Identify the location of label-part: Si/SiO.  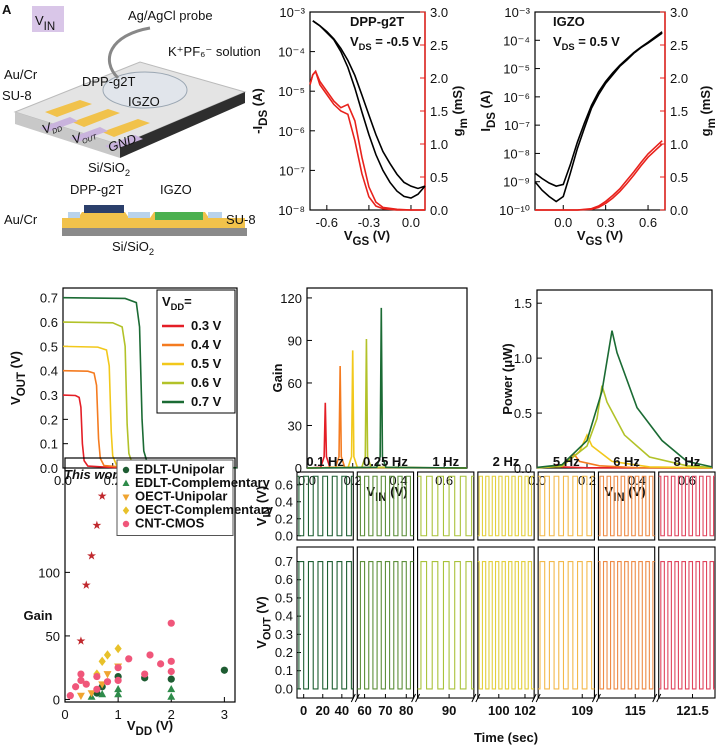
(130, 246).